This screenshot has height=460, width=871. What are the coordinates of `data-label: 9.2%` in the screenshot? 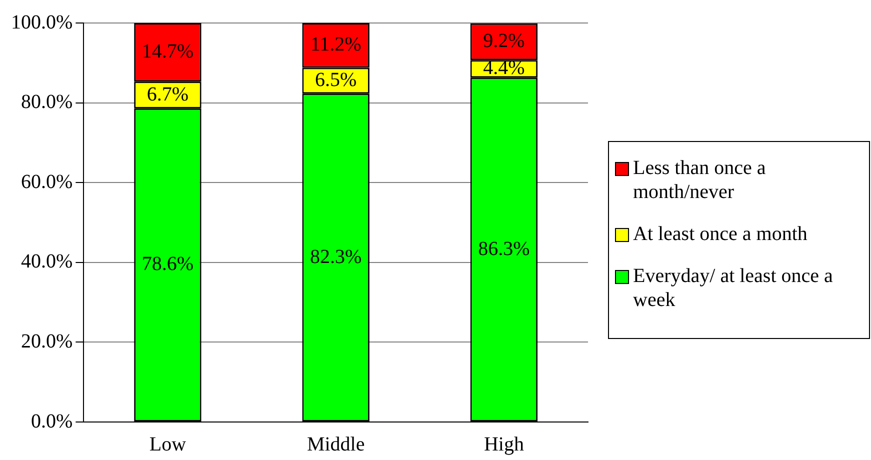 It's located at (504, 41).